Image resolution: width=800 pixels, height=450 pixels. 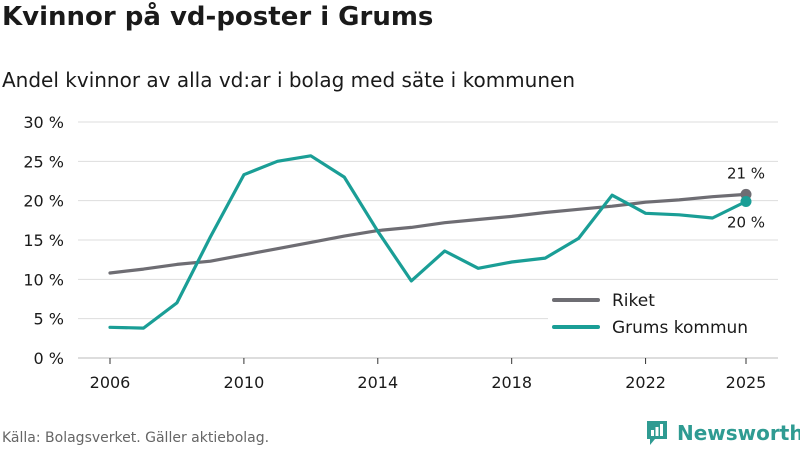 I want to click on legend-label-riket: Riket, so click(x=633, y=301).